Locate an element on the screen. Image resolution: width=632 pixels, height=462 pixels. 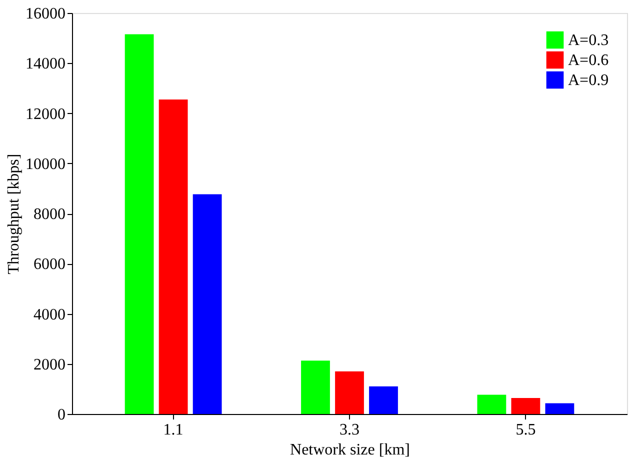
legend-label: A=0.6 is located at coordinates (588, 60).